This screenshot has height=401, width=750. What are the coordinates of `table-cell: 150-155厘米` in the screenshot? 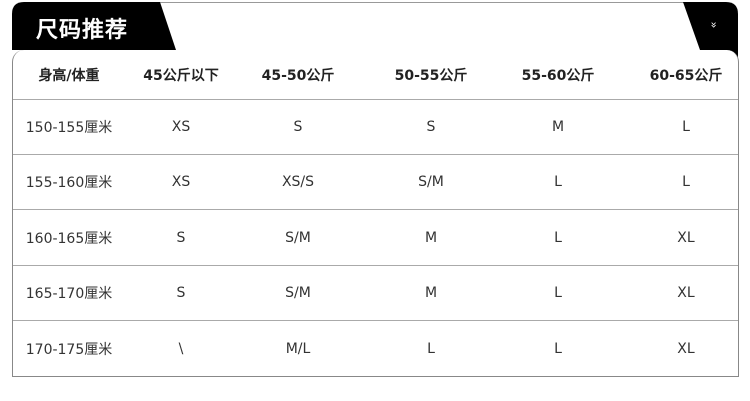 It's located at (69, 128).